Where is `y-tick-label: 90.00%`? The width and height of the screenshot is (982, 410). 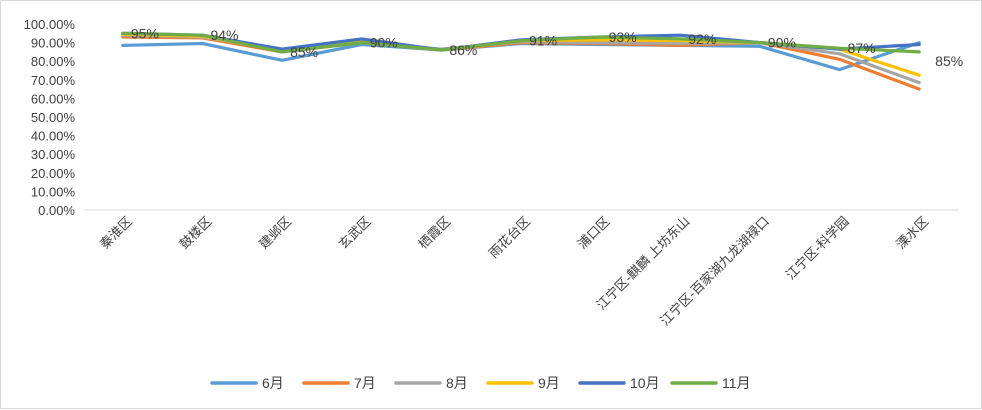
y-tick-label: 90.00% is located at coordinates (53, 43).